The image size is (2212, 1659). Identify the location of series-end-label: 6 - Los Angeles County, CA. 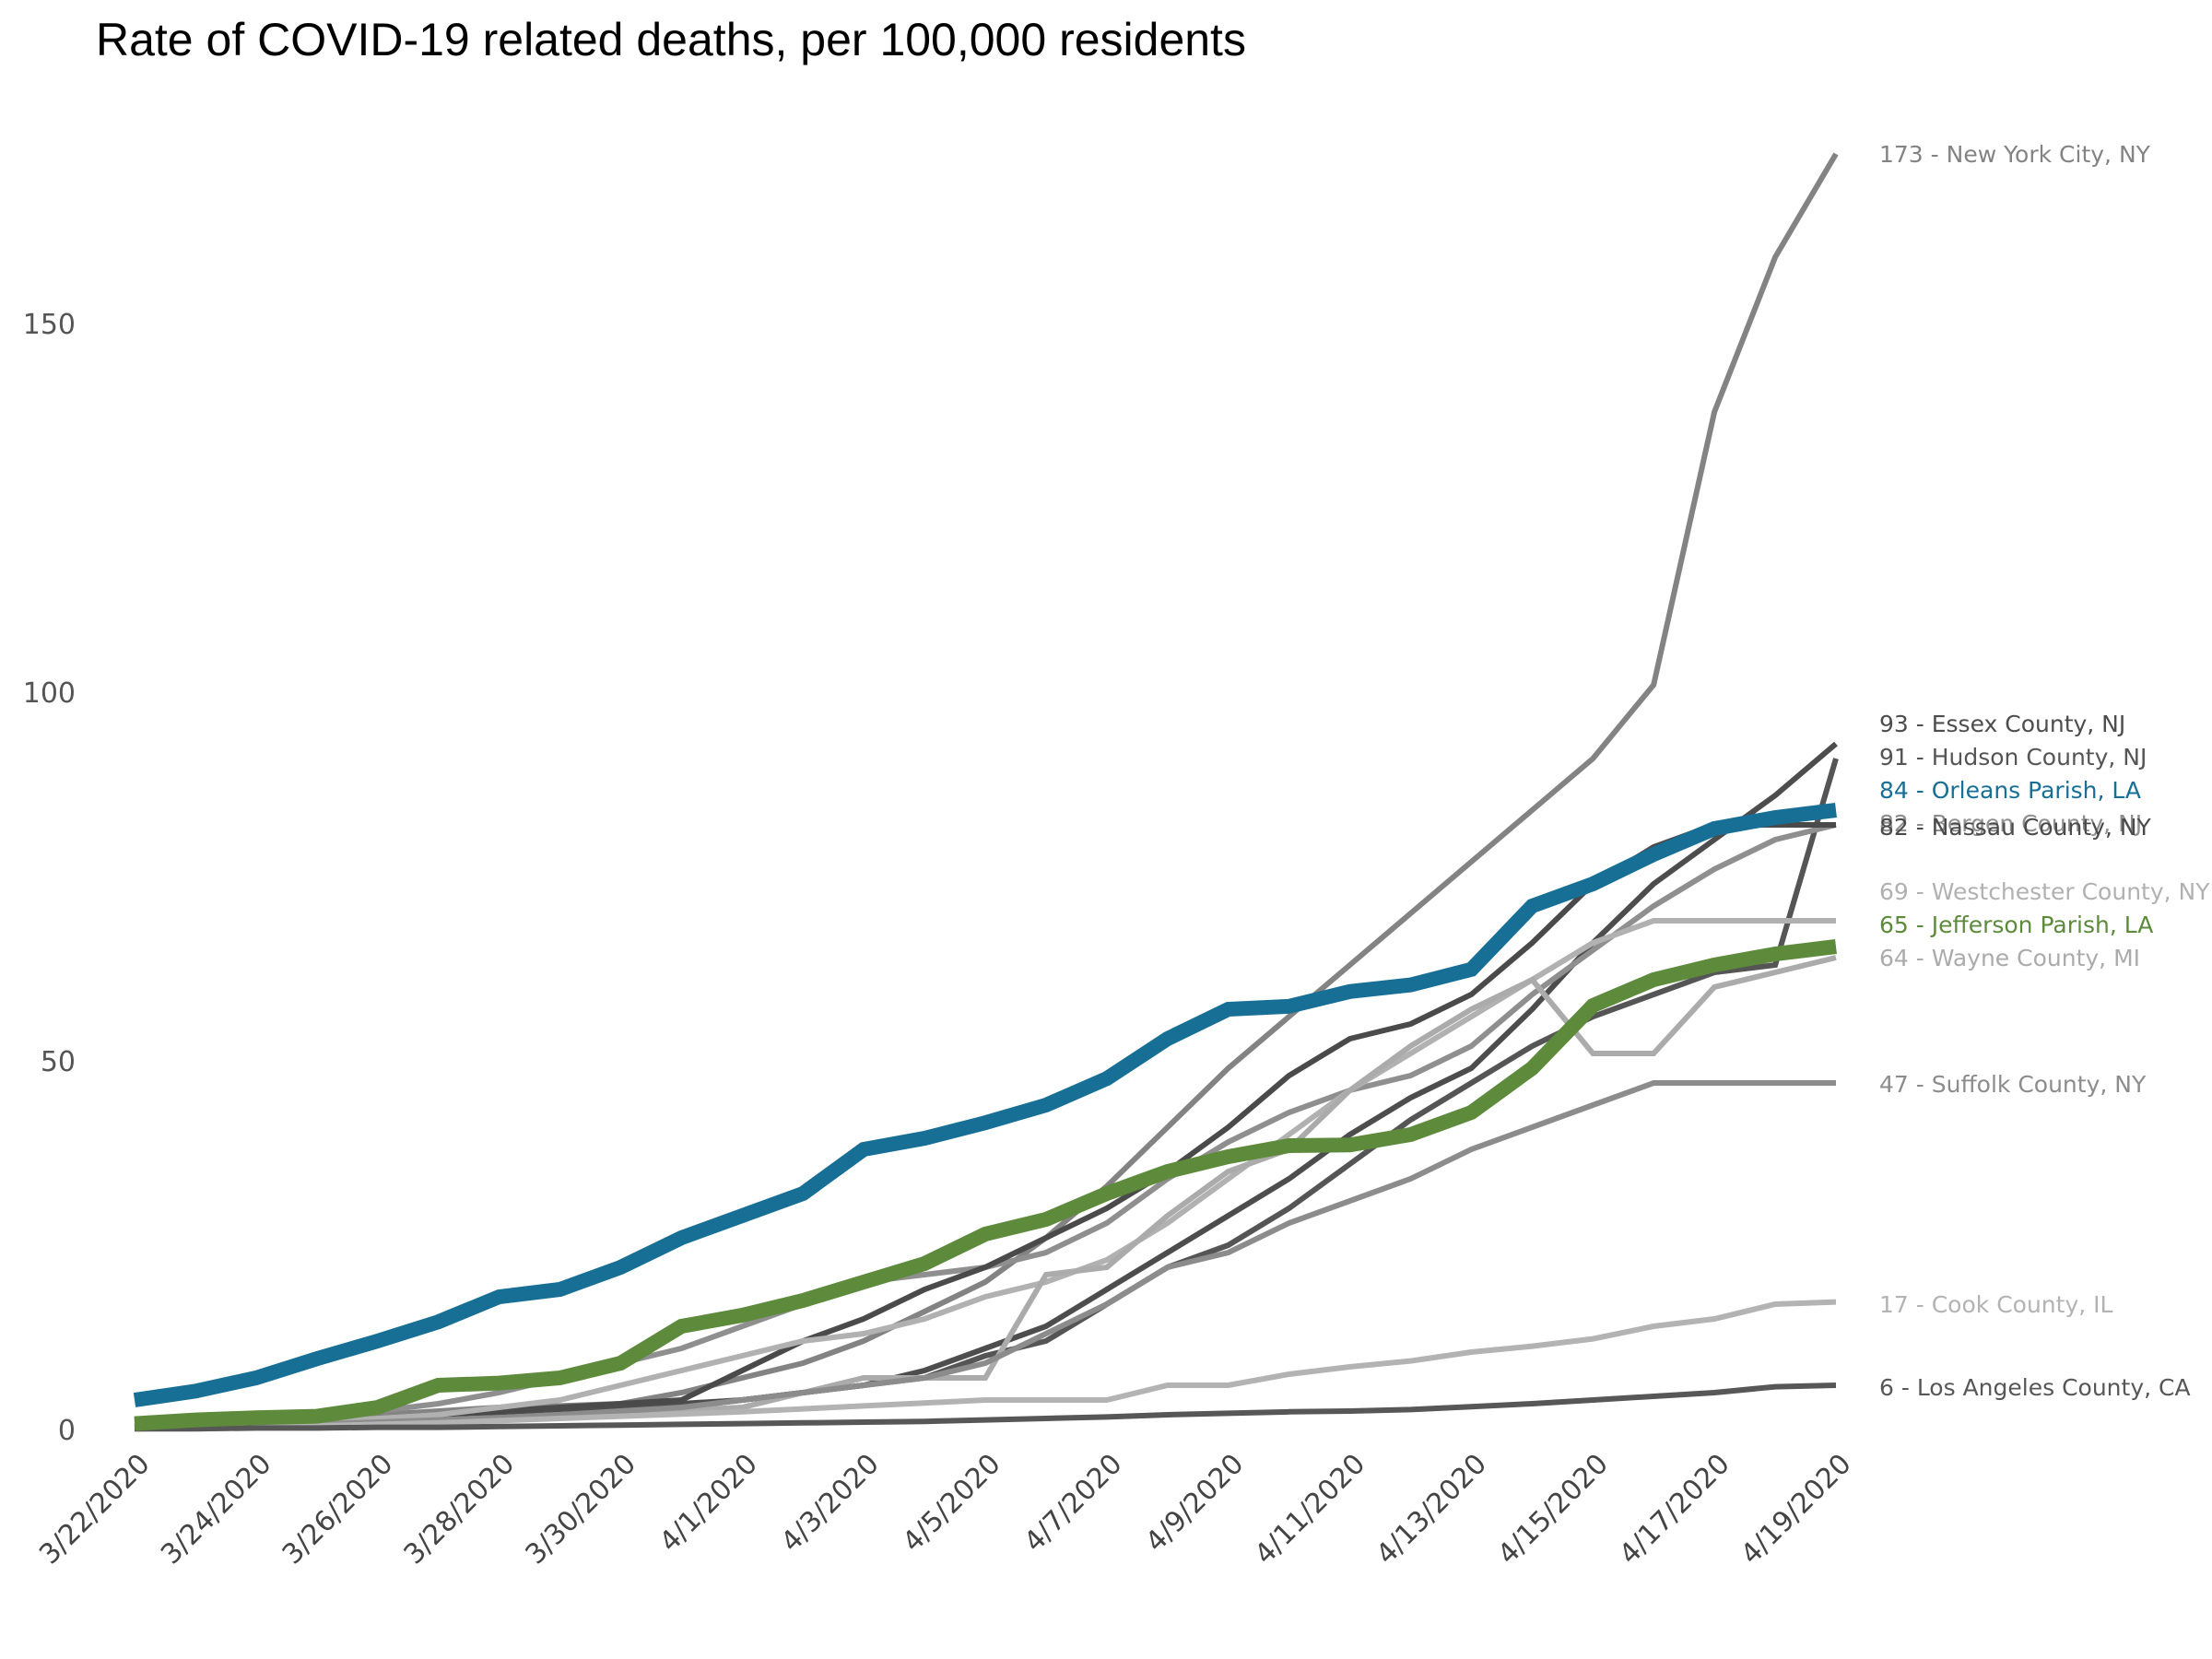
(2035, 1387).